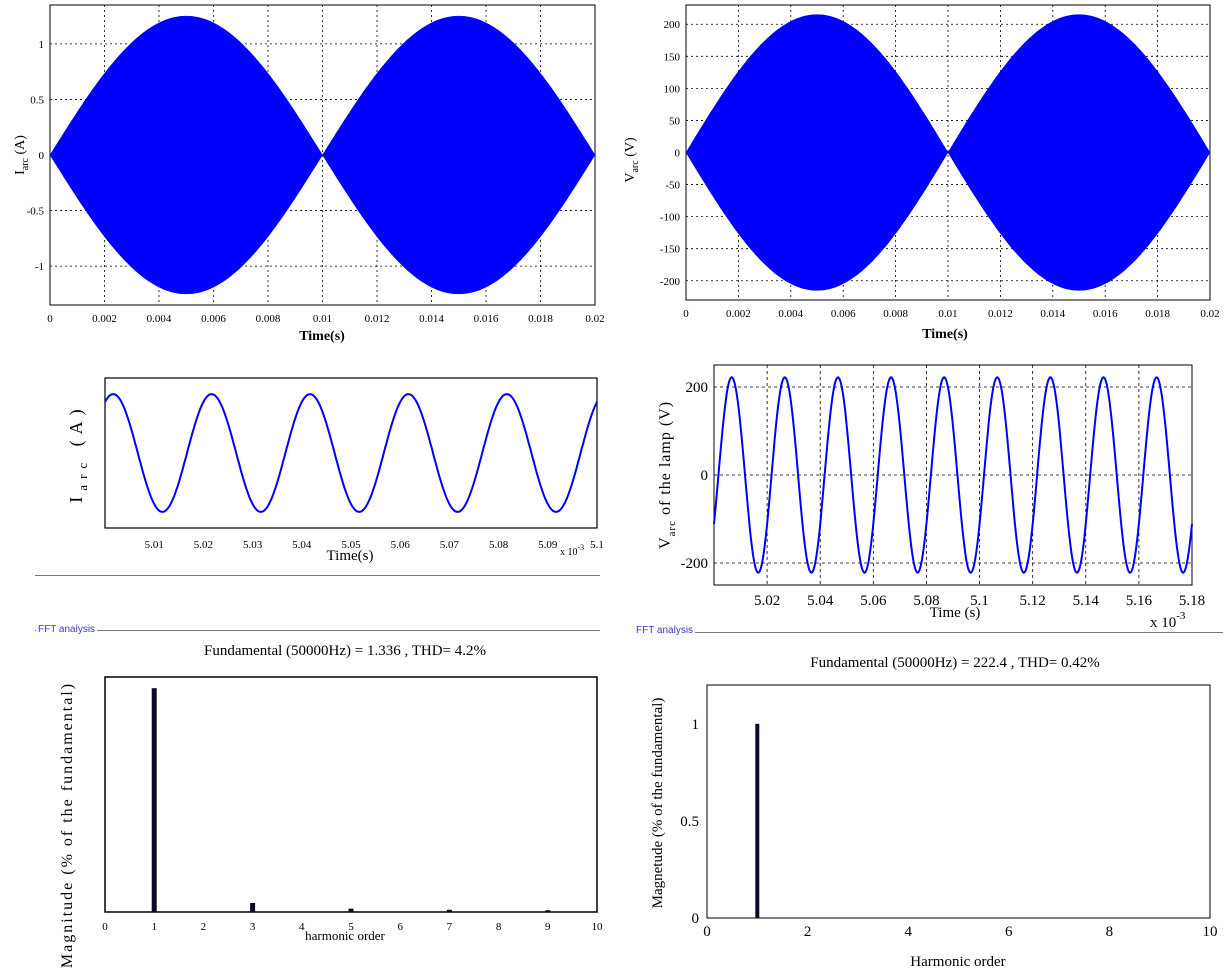 The width and height of the screenshot is (1225, 977). I want to click on y-tick-label: -150, so click(670, 250).